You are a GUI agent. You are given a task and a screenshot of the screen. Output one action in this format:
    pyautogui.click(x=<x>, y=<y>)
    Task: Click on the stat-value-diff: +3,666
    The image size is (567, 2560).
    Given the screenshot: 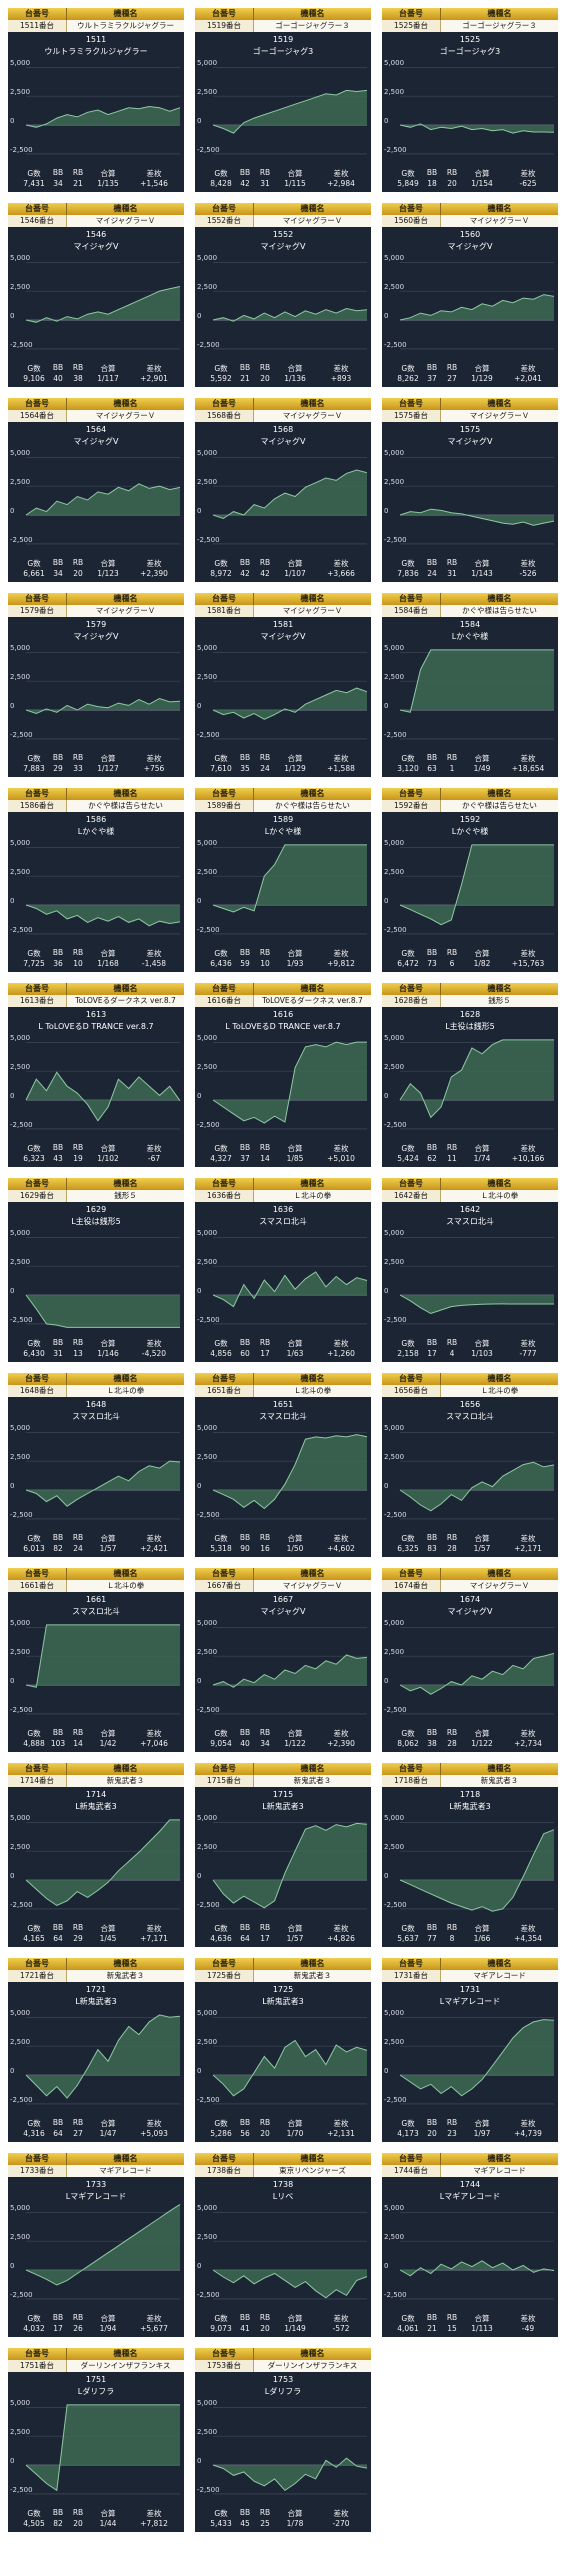 What is the action you would take?
    pyautogui.click(x=341, y=573)
    